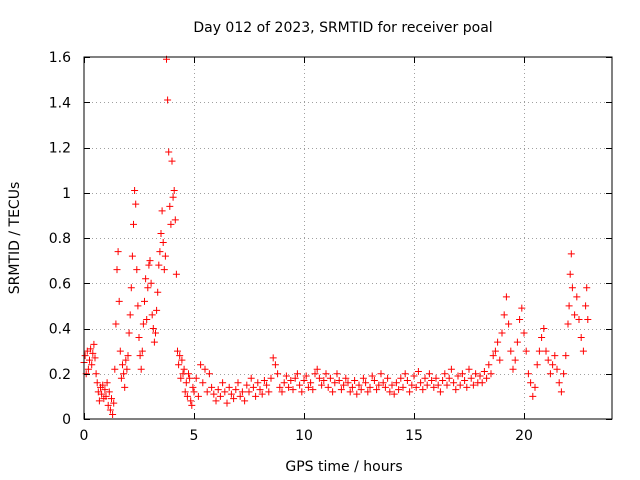  I want to click on y-tick-label: 0.6, so click(60, 284).